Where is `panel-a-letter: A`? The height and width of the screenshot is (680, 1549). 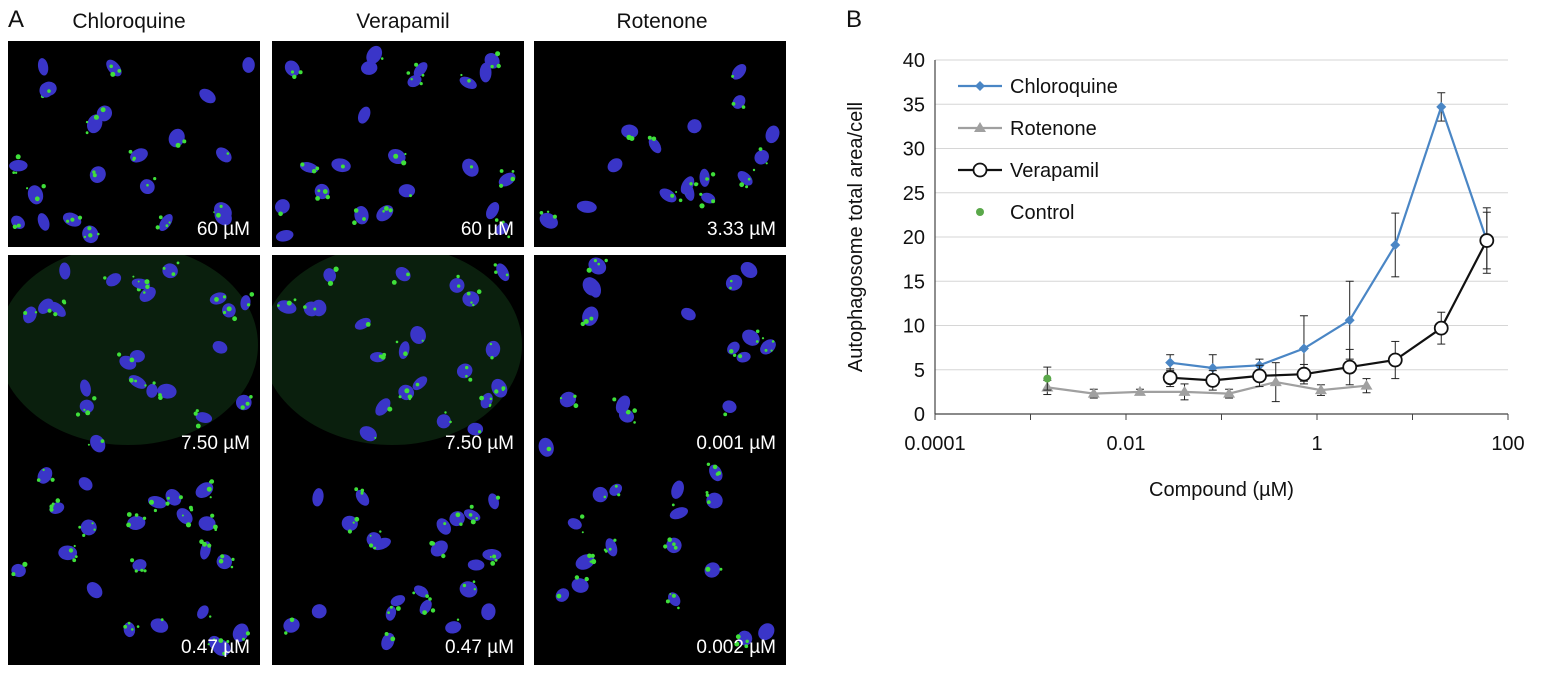
panel-a-letter: A is located at coordinates (16, 19).